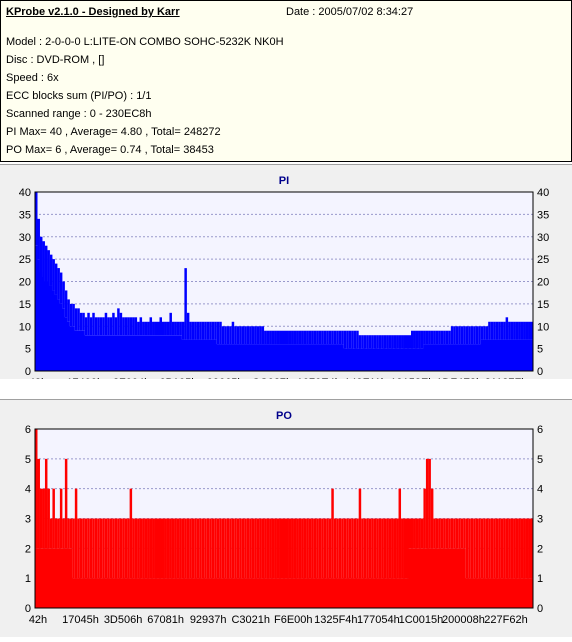 This screenshot has height=642, width=572. Describe the element at coordinates (284, 181) in the screenshot. I see `pi-chart-title: PI` at that location.